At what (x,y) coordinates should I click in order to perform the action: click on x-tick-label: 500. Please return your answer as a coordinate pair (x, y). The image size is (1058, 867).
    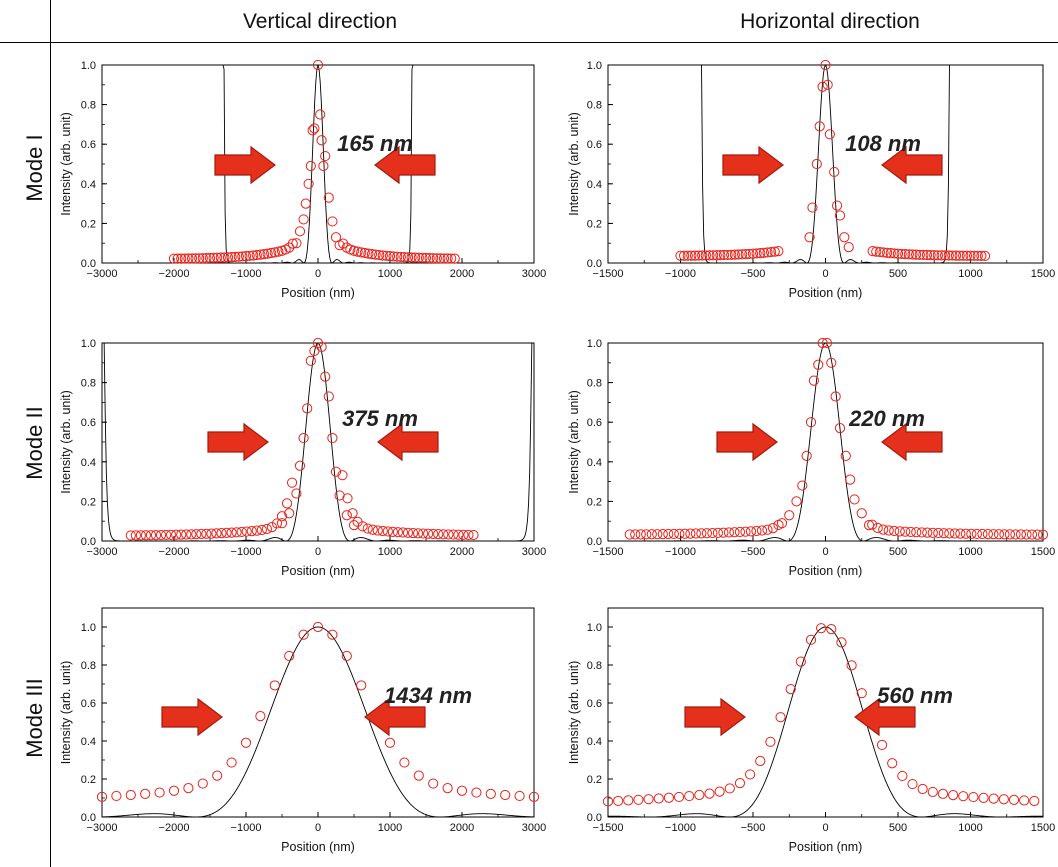
    Looking at the image, I should click on (898, 274).